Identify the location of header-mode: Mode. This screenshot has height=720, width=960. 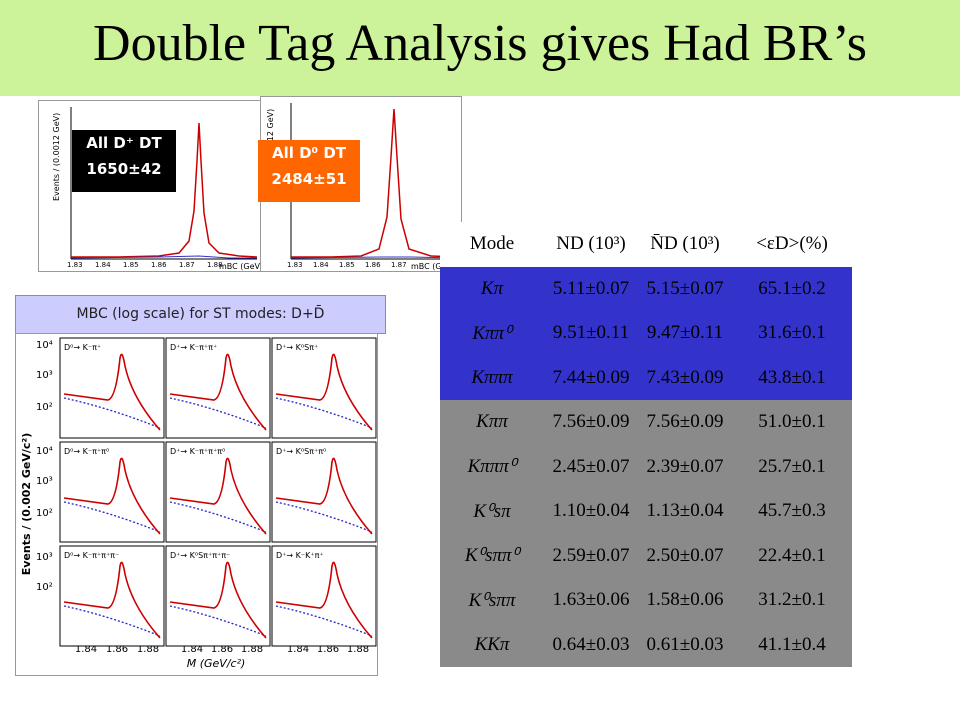
(492, 244).